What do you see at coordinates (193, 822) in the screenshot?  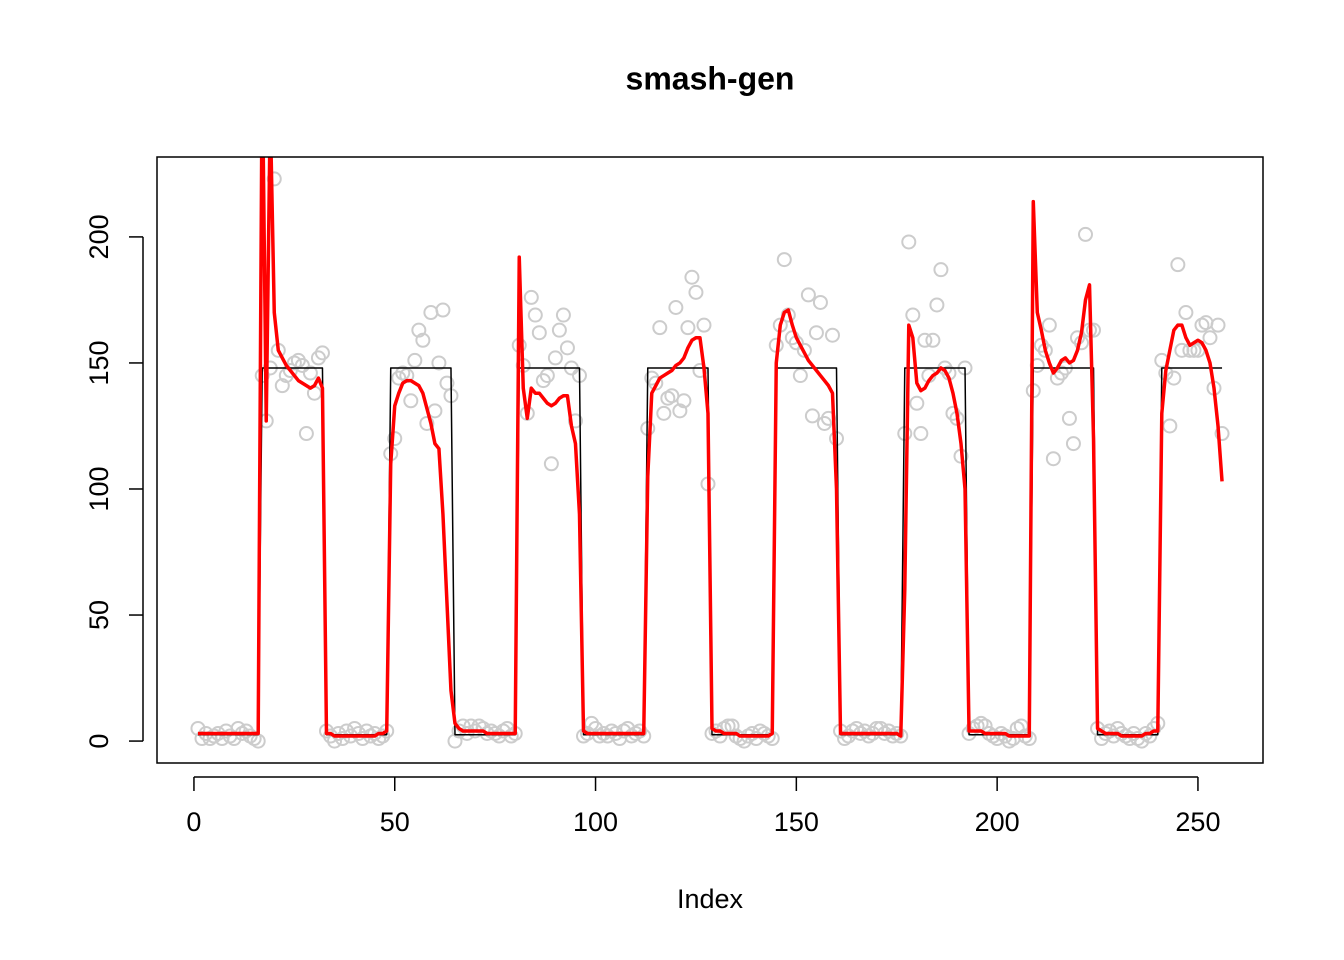 I see `x-tick-label: 0` at bounding box center [193, 822].